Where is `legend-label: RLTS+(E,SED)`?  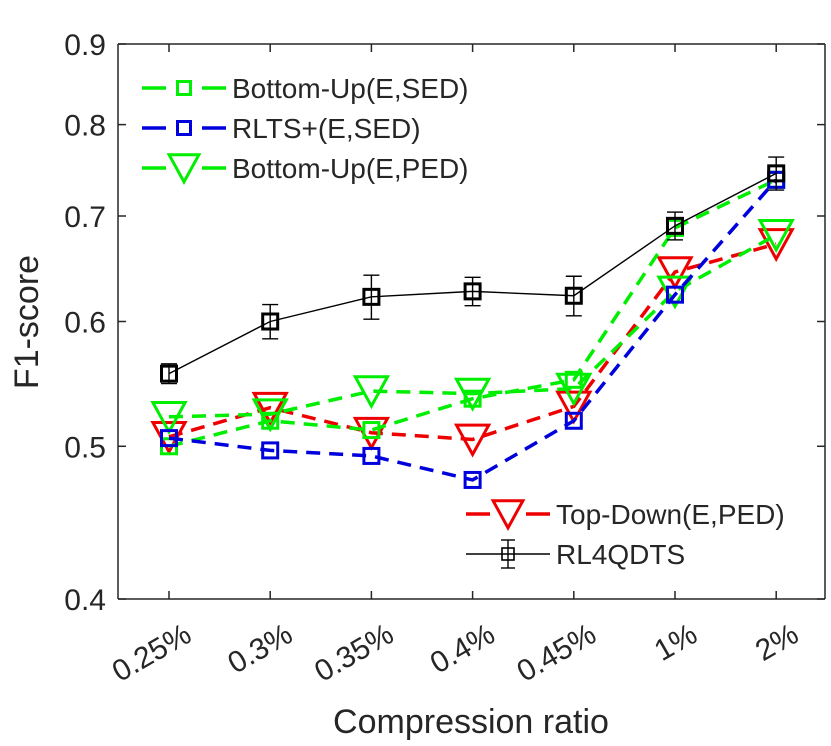 legend-label: RLTS+(E,SED) is located at coordinates (326, 128).